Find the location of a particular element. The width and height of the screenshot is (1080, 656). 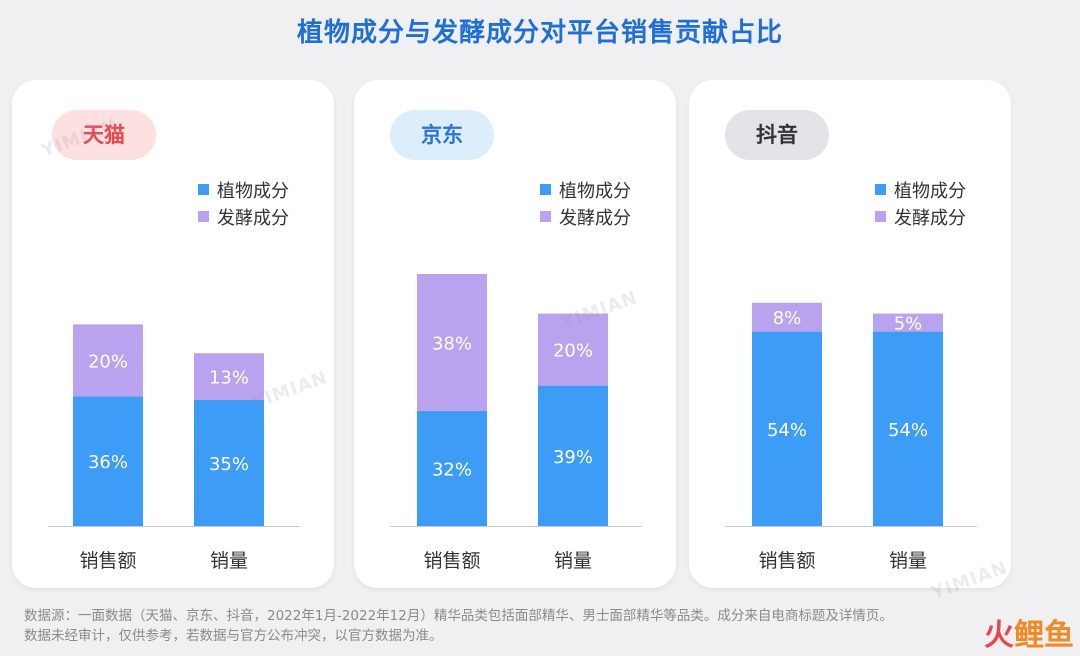

corner-logo: 火鲤鱼 is located at coordinates (1029, 632).